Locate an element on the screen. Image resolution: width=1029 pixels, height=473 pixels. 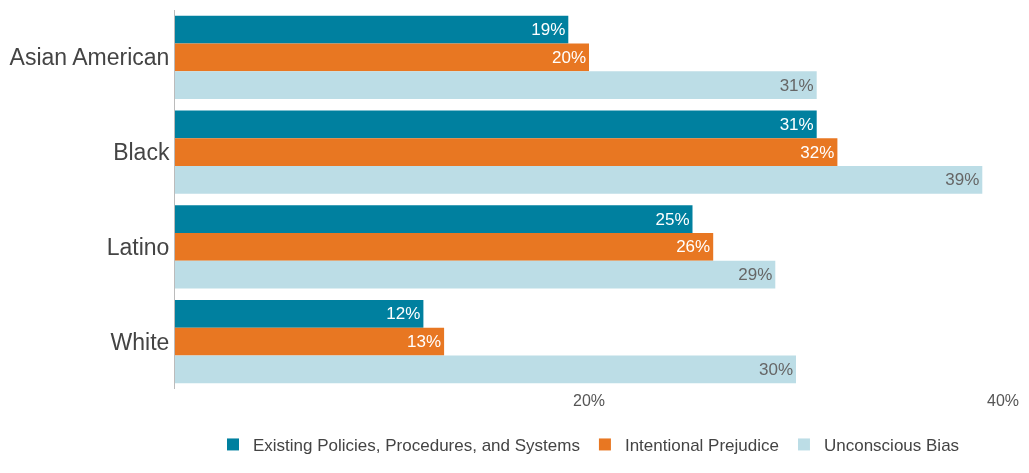
data-label: 12% is located at coordinates (403, 314).